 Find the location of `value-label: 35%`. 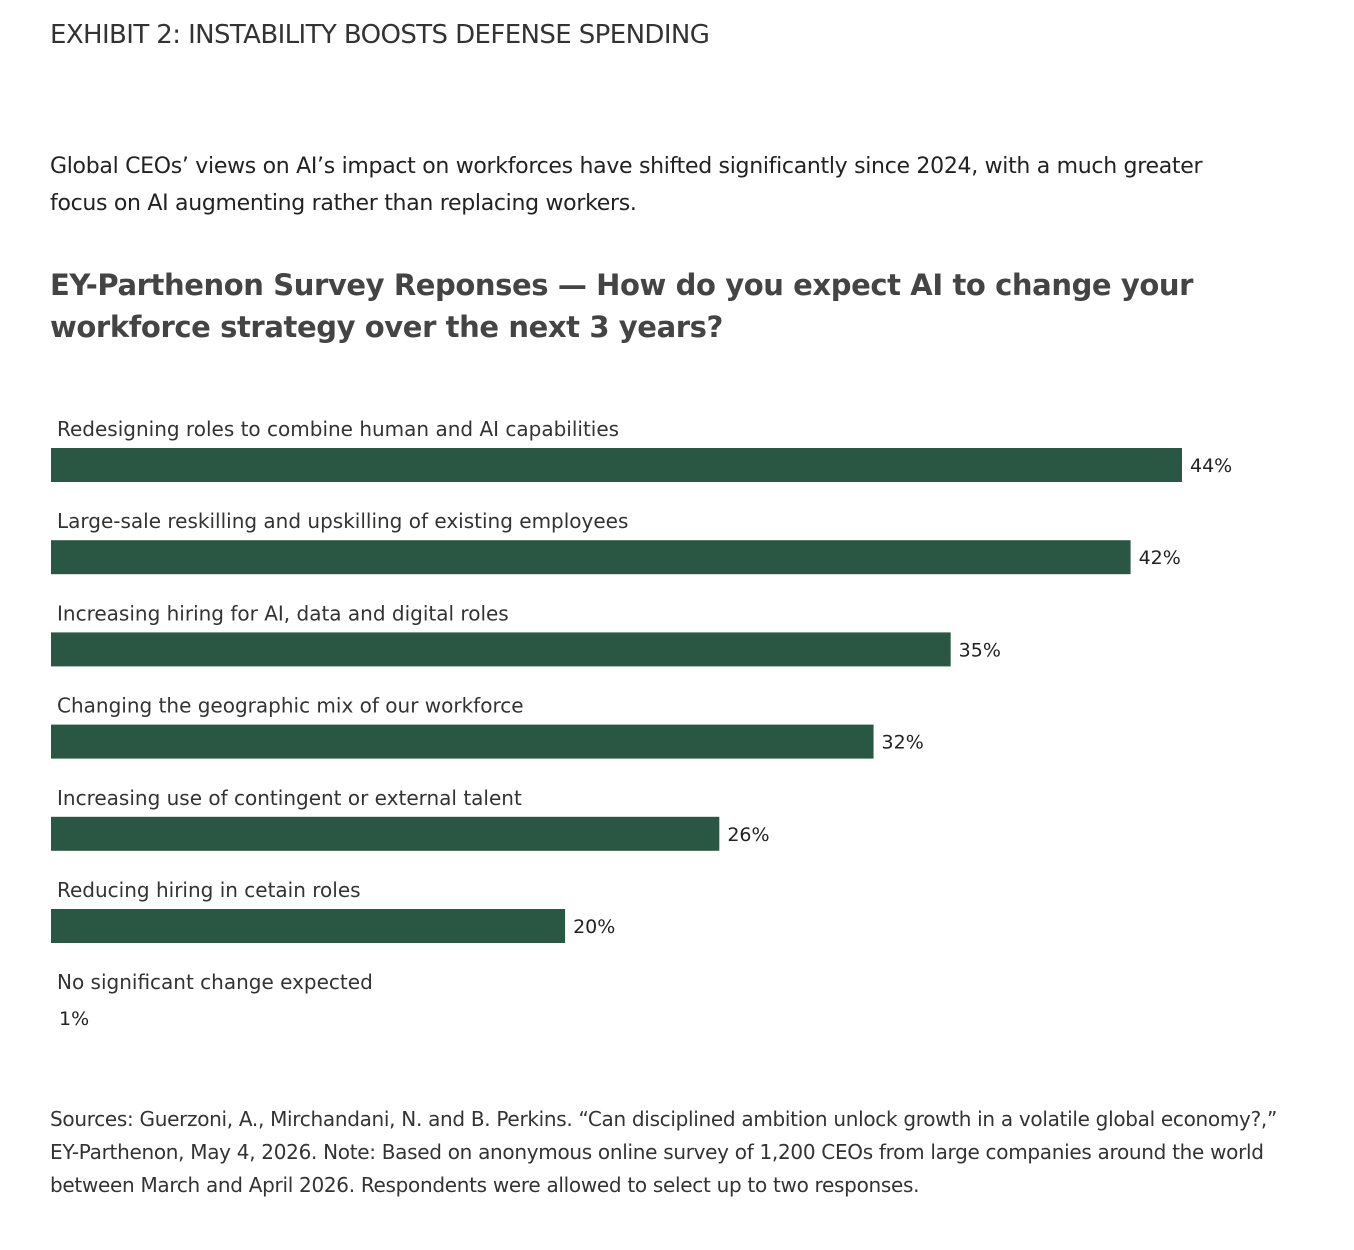

value-label: 35% is located at coordinates (980, 650).